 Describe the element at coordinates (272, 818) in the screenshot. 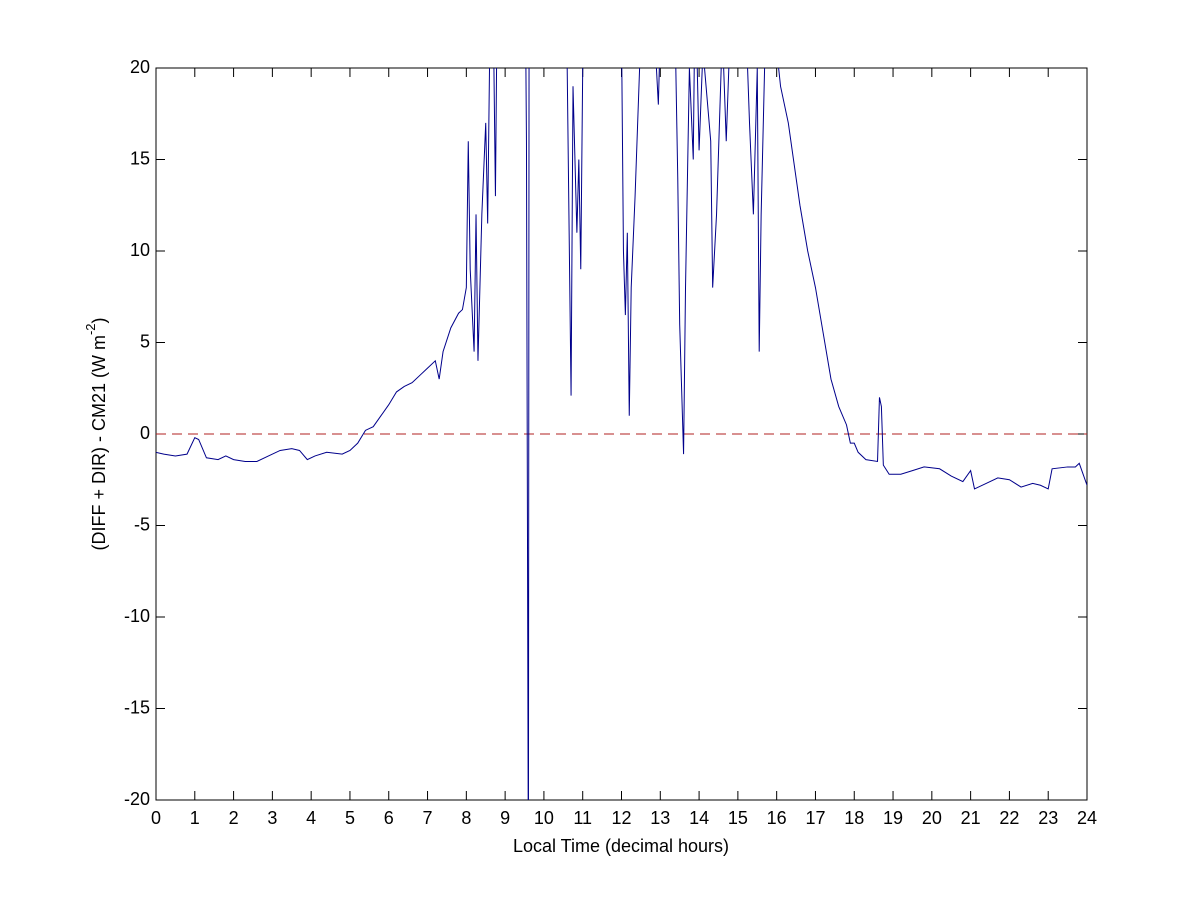

I see `x-tick-label: 3` at that location.